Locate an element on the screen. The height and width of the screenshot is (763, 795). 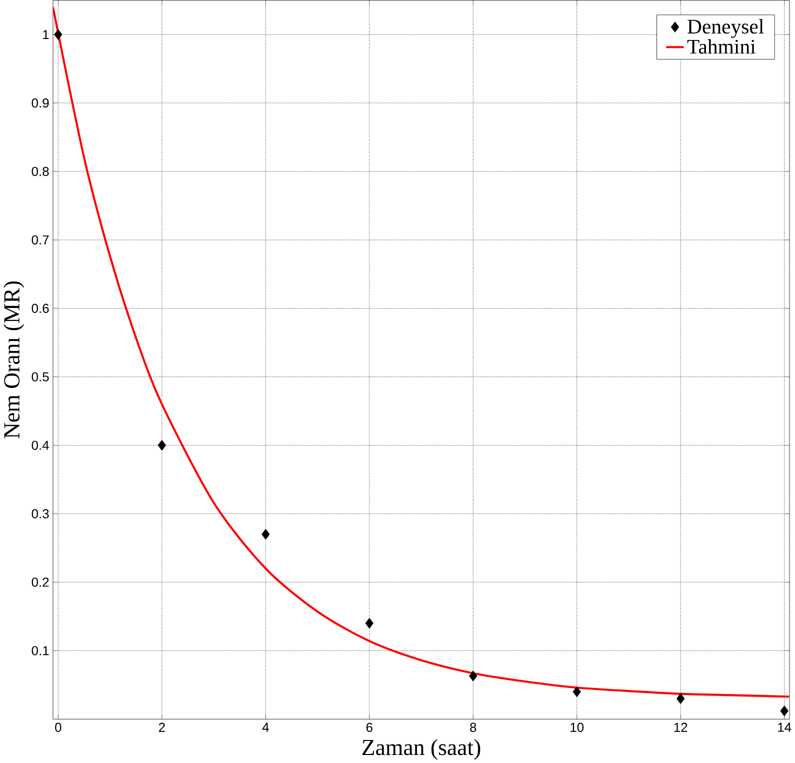
y-tick-label: 0.8 is located at coordinates (40, 171).